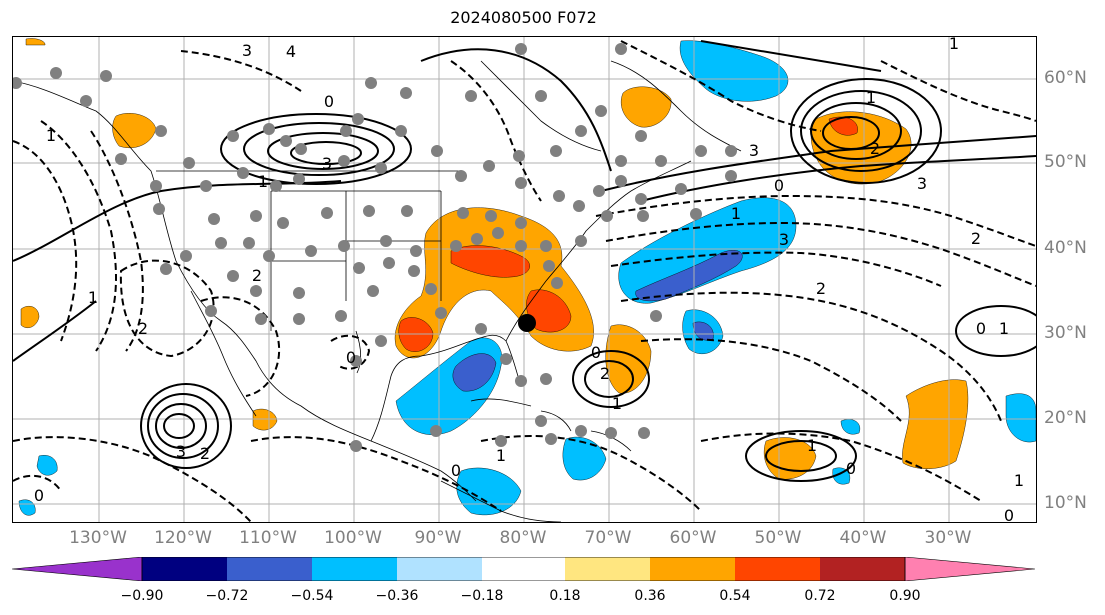 The image size is (1105, 615). What do you see at coordinates (397, 596) in the screenshot?
I see `colorbar-tick: −0.36` at bounding box center [397, 596].